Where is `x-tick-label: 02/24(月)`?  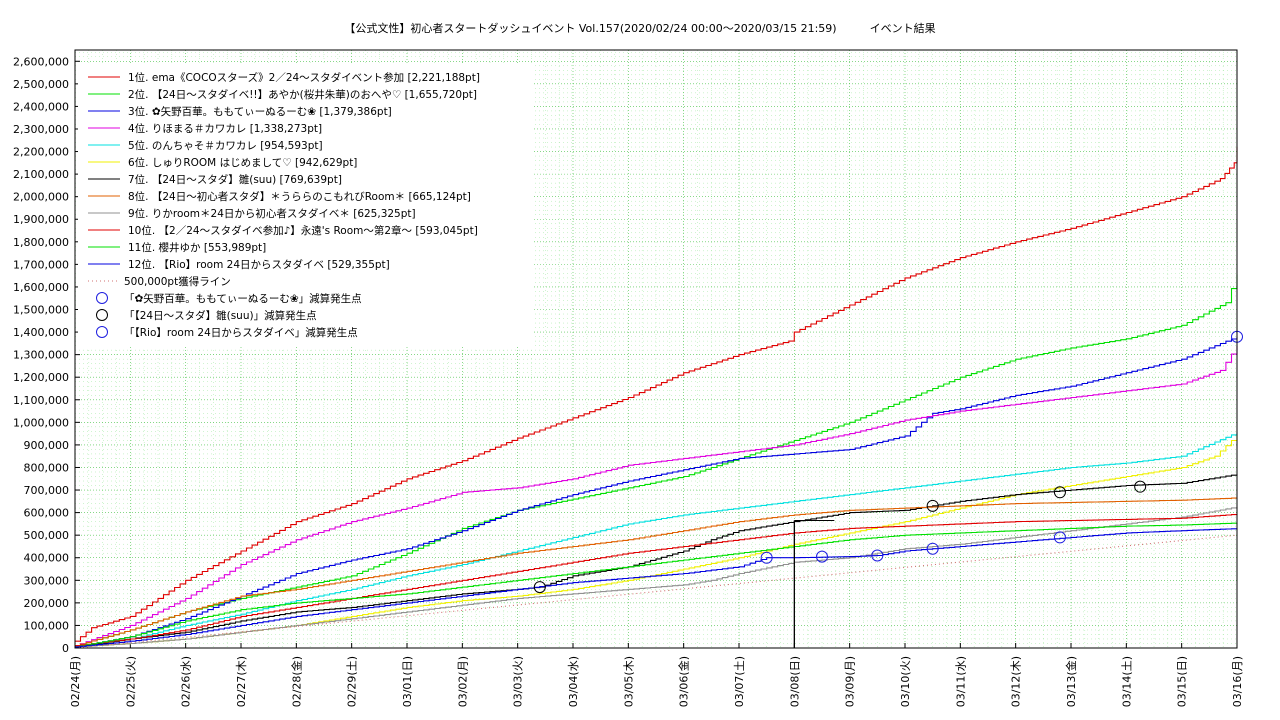 x-tick-label: 02/24(月) is located at coordinates (75, 681).